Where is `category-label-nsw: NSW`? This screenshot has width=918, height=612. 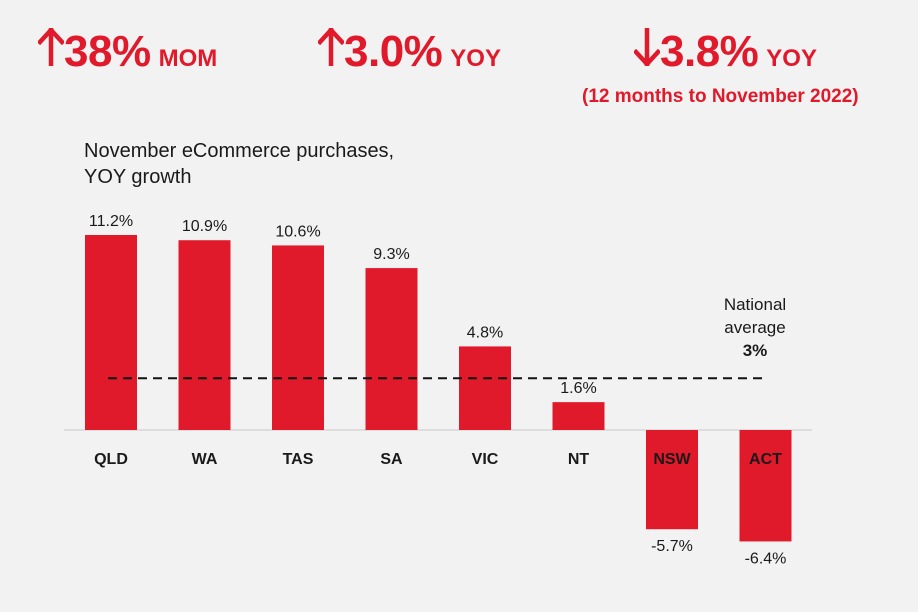
category-label-nsw: NSW is located at coordinates (672, 459).